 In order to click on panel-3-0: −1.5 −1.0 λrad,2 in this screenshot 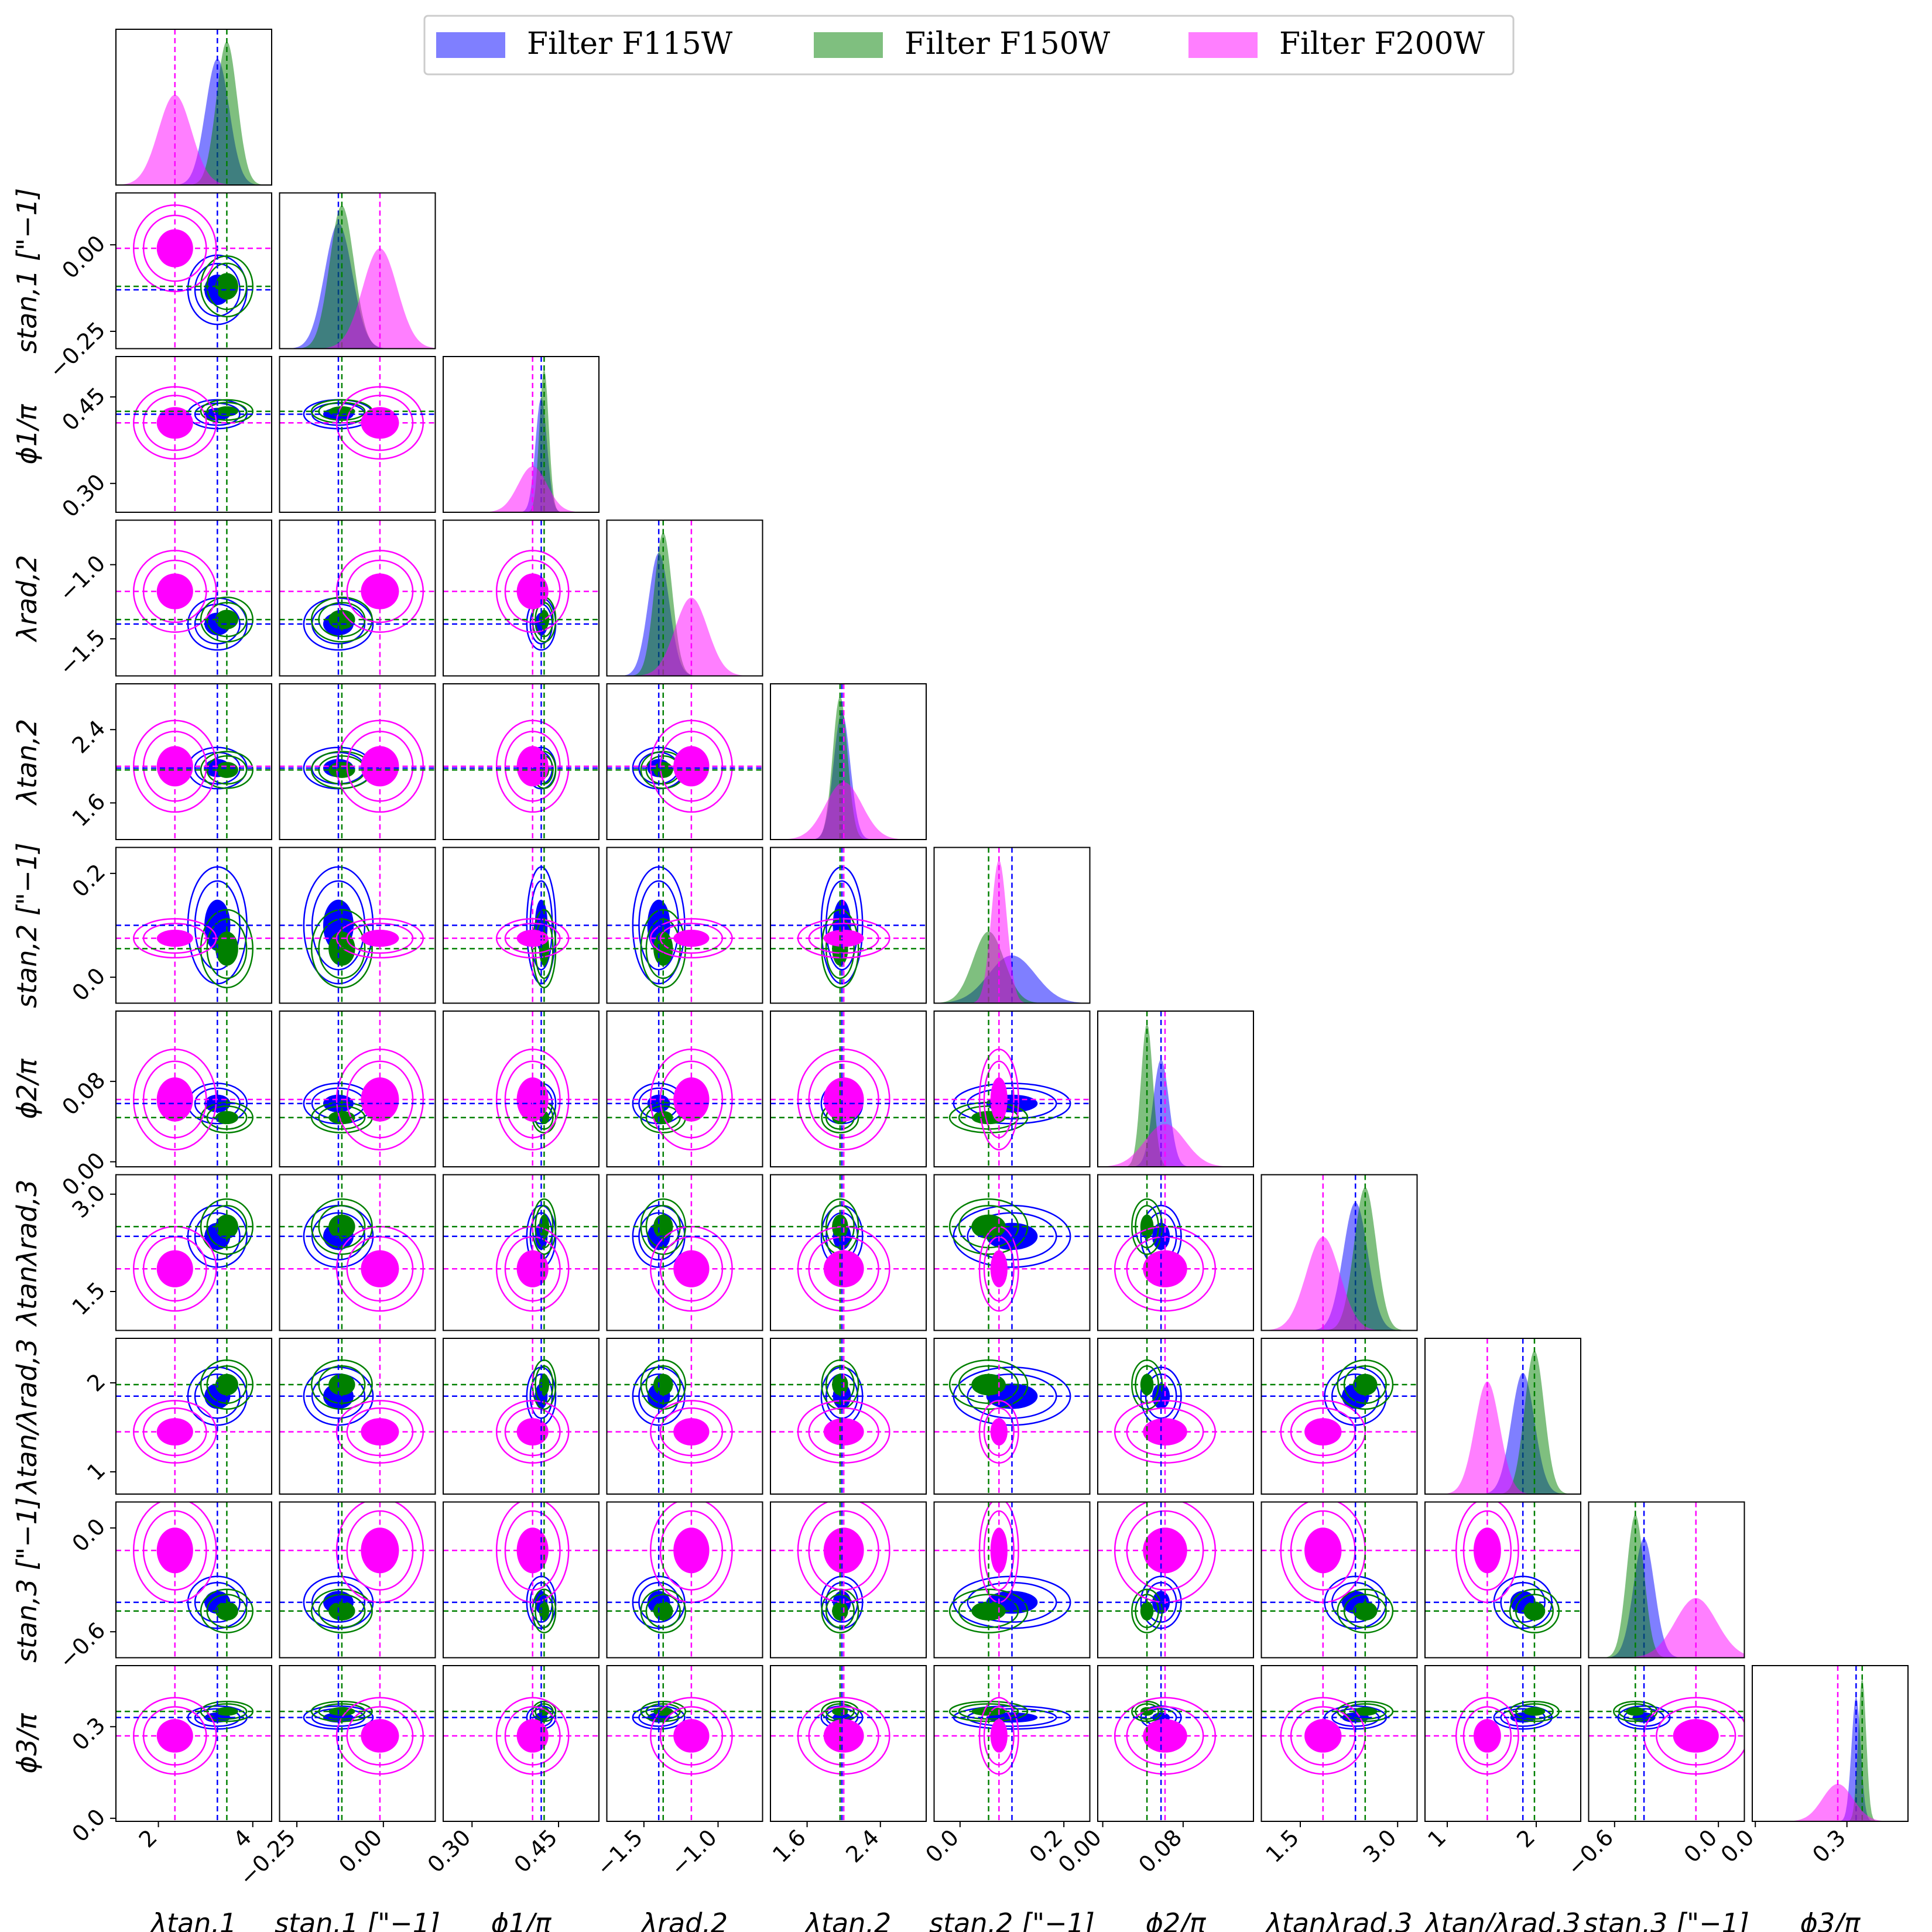, I will do `click(141, 600)`.